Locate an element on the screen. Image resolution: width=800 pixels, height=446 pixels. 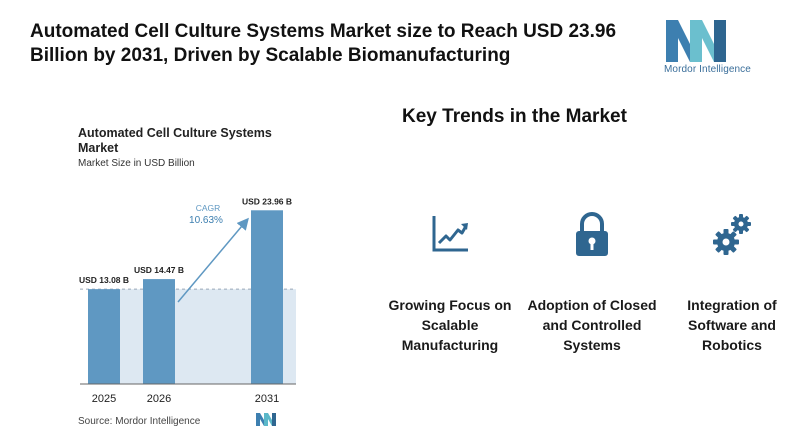
bar-value-label: USD 13.08 B is located at coordinates (104, 280).